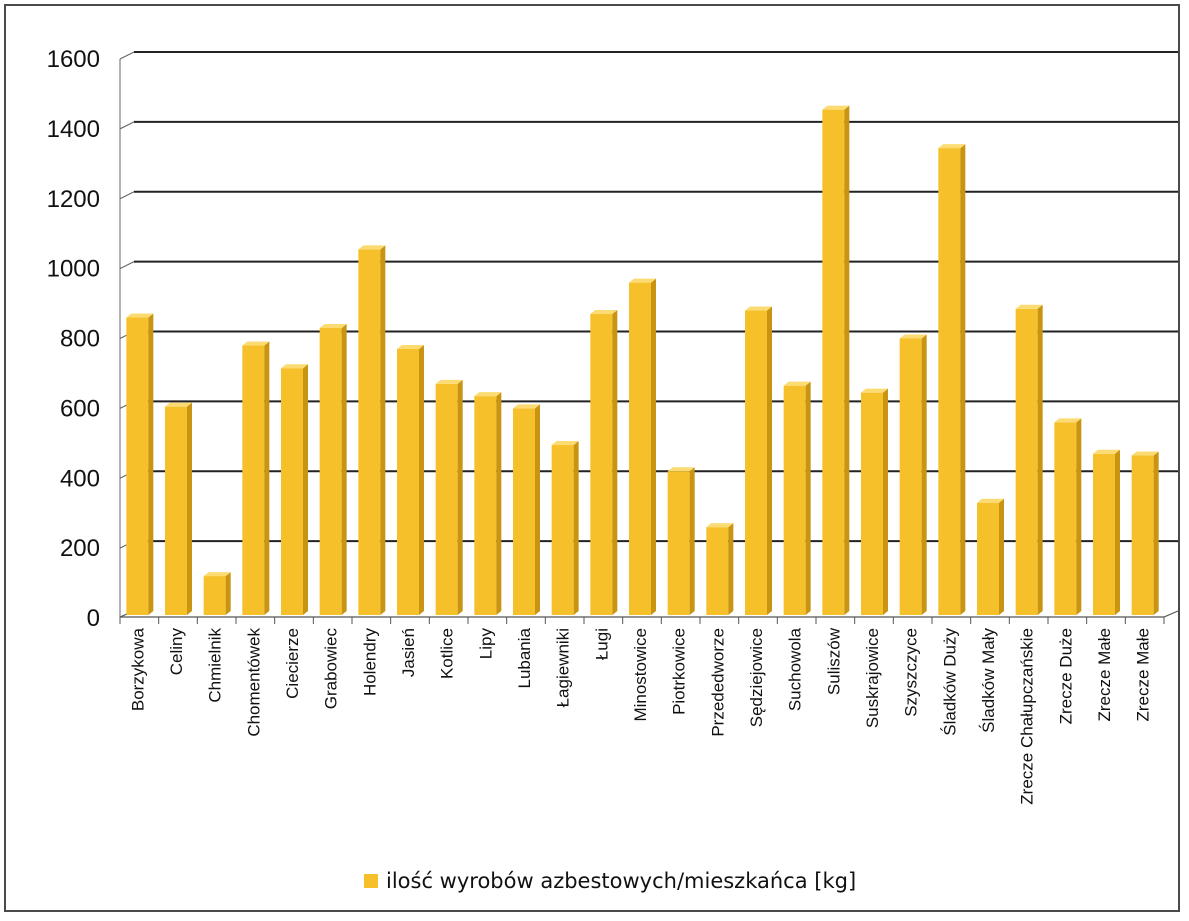 This screenshot has height=921, width=1189. What do you see at coordinates (717, 682) in the screenshot?
I see `x-tick-label: Przededworze` at bounding box center [717, 682].